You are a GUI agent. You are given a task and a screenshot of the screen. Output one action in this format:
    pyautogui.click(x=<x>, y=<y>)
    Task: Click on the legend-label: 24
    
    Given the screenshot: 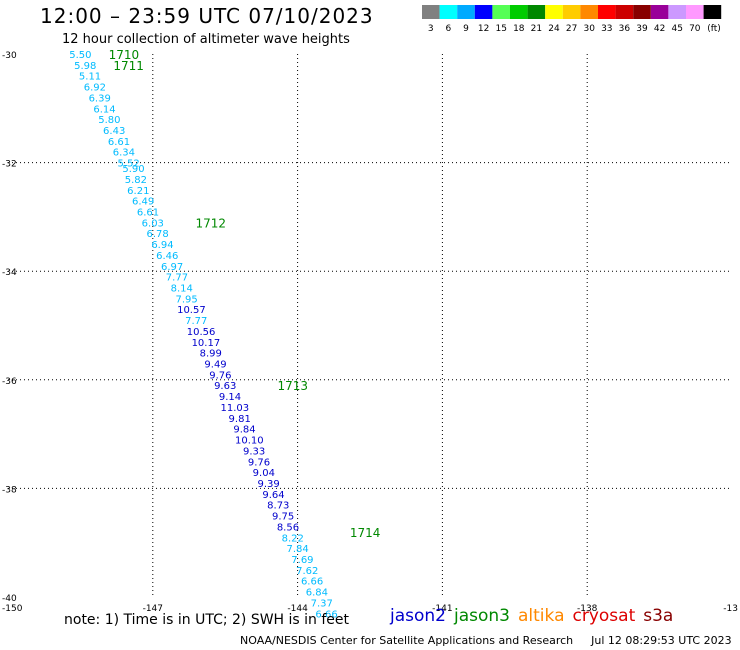 What is the action you would take?
    pyautogui.click(x=554, y=29)
    